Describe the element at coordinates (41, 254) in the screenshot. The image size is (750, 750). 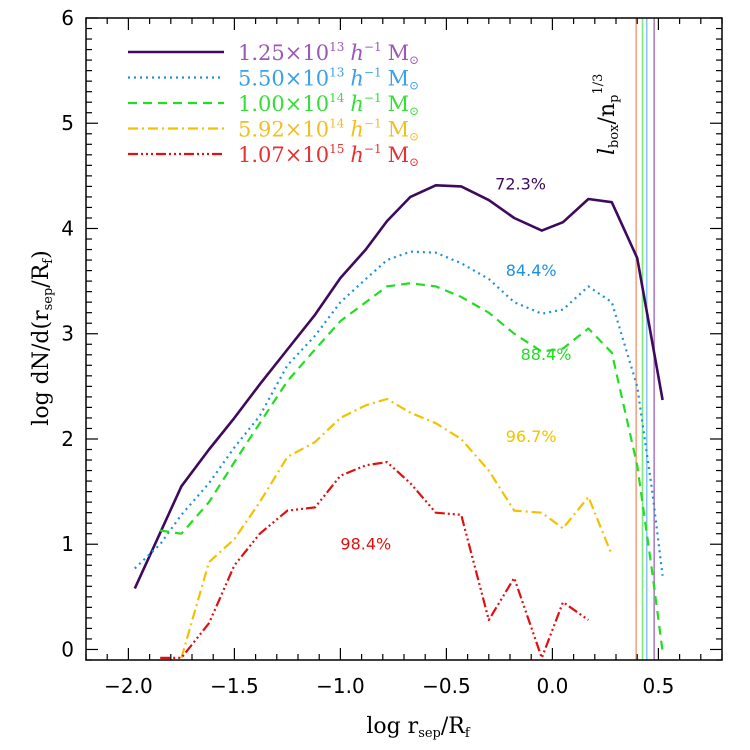
I see `y-axis-title-tail: )` at that location.